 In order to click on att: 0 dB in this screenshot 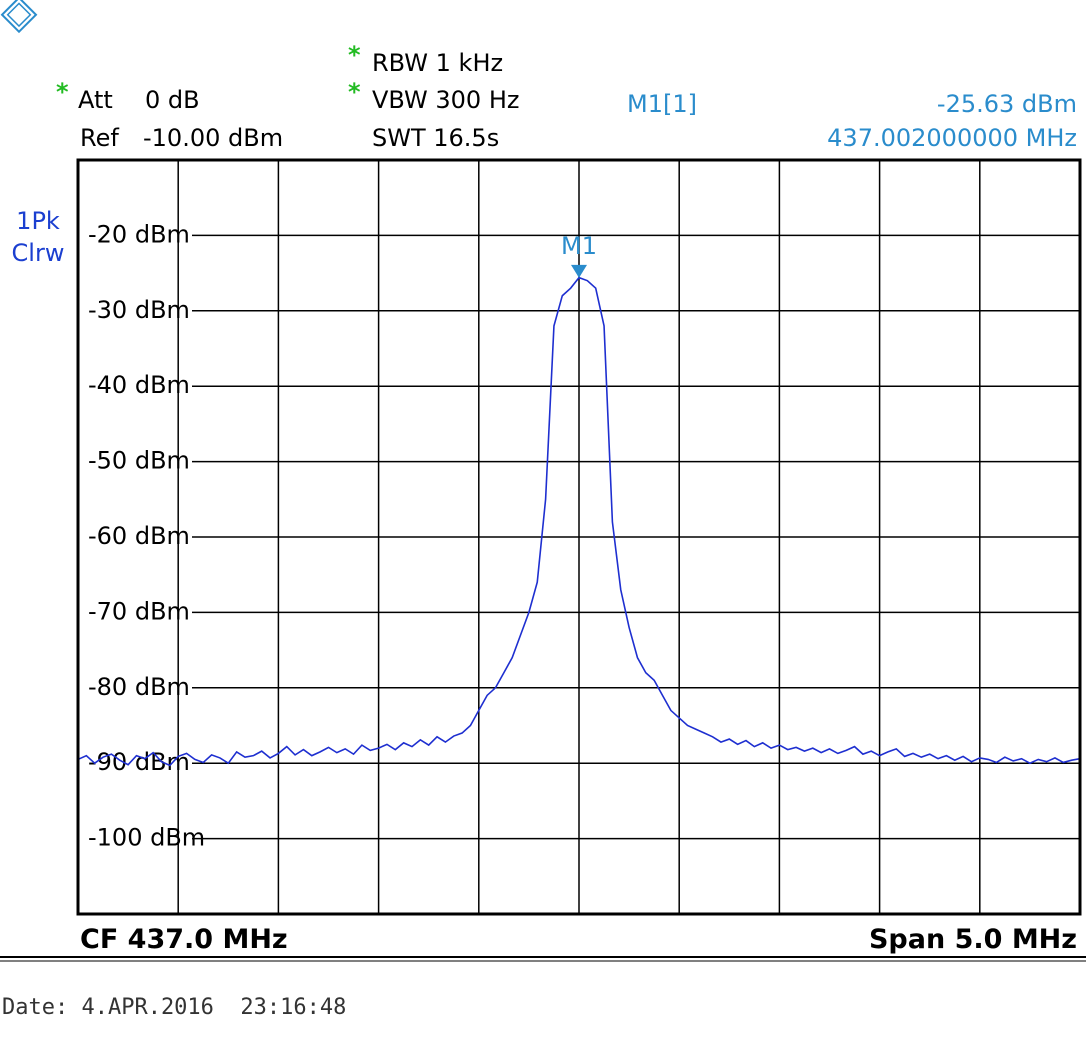, I will do `click(172, 100)`.